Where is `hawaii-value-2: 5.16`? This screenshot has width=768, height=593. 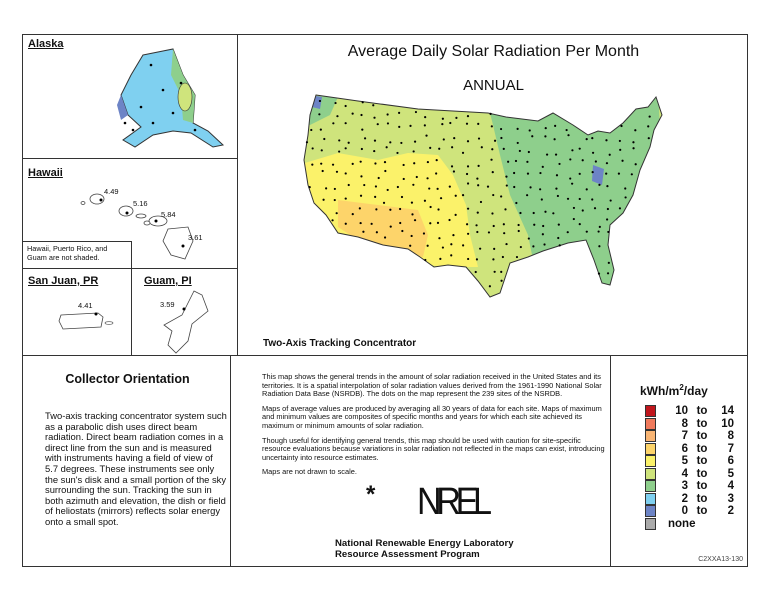
hawaii-value-2: 5.16 is located at coordinates (140, 203).